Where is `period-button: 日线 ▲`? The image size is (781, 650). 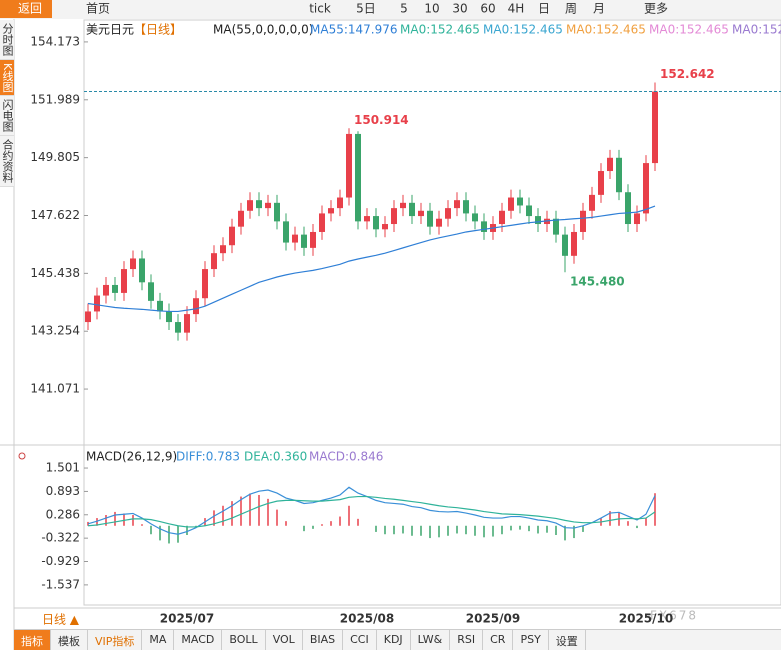
period-button: 日线 ▲ is located at coordinates (61, 620).